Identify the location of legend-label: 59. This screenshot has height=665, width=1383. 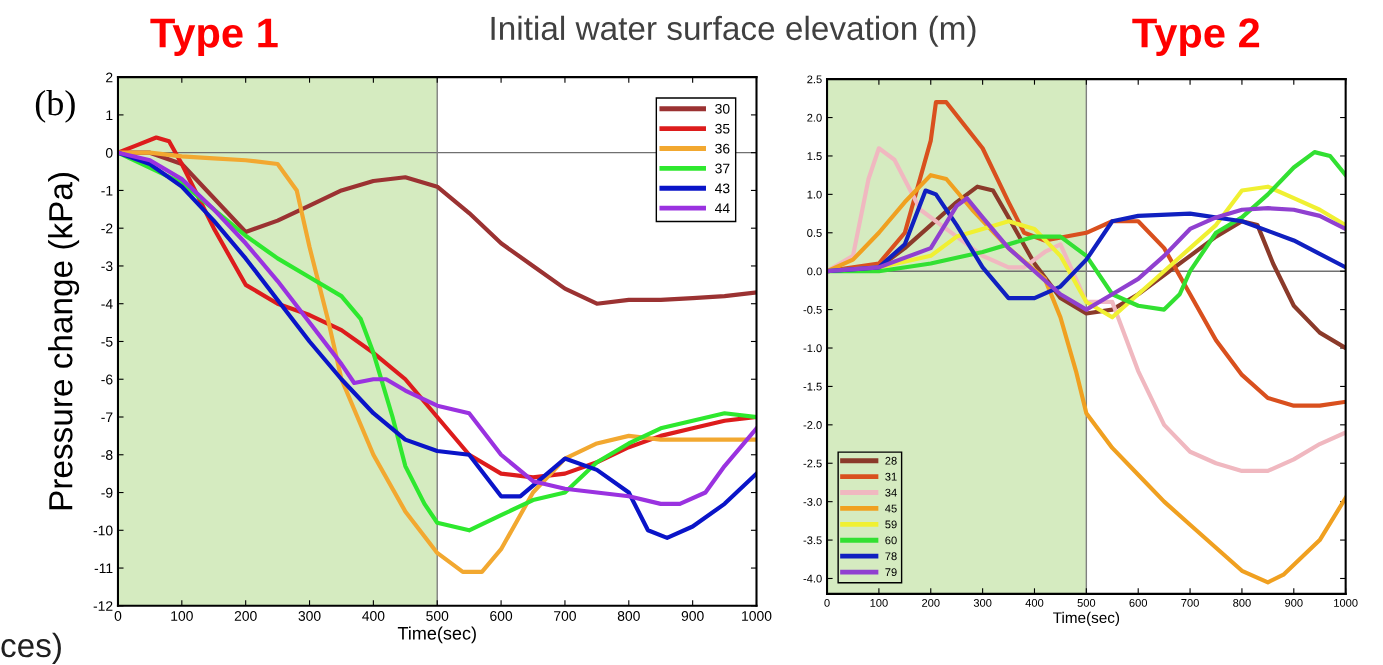
(891, 524).